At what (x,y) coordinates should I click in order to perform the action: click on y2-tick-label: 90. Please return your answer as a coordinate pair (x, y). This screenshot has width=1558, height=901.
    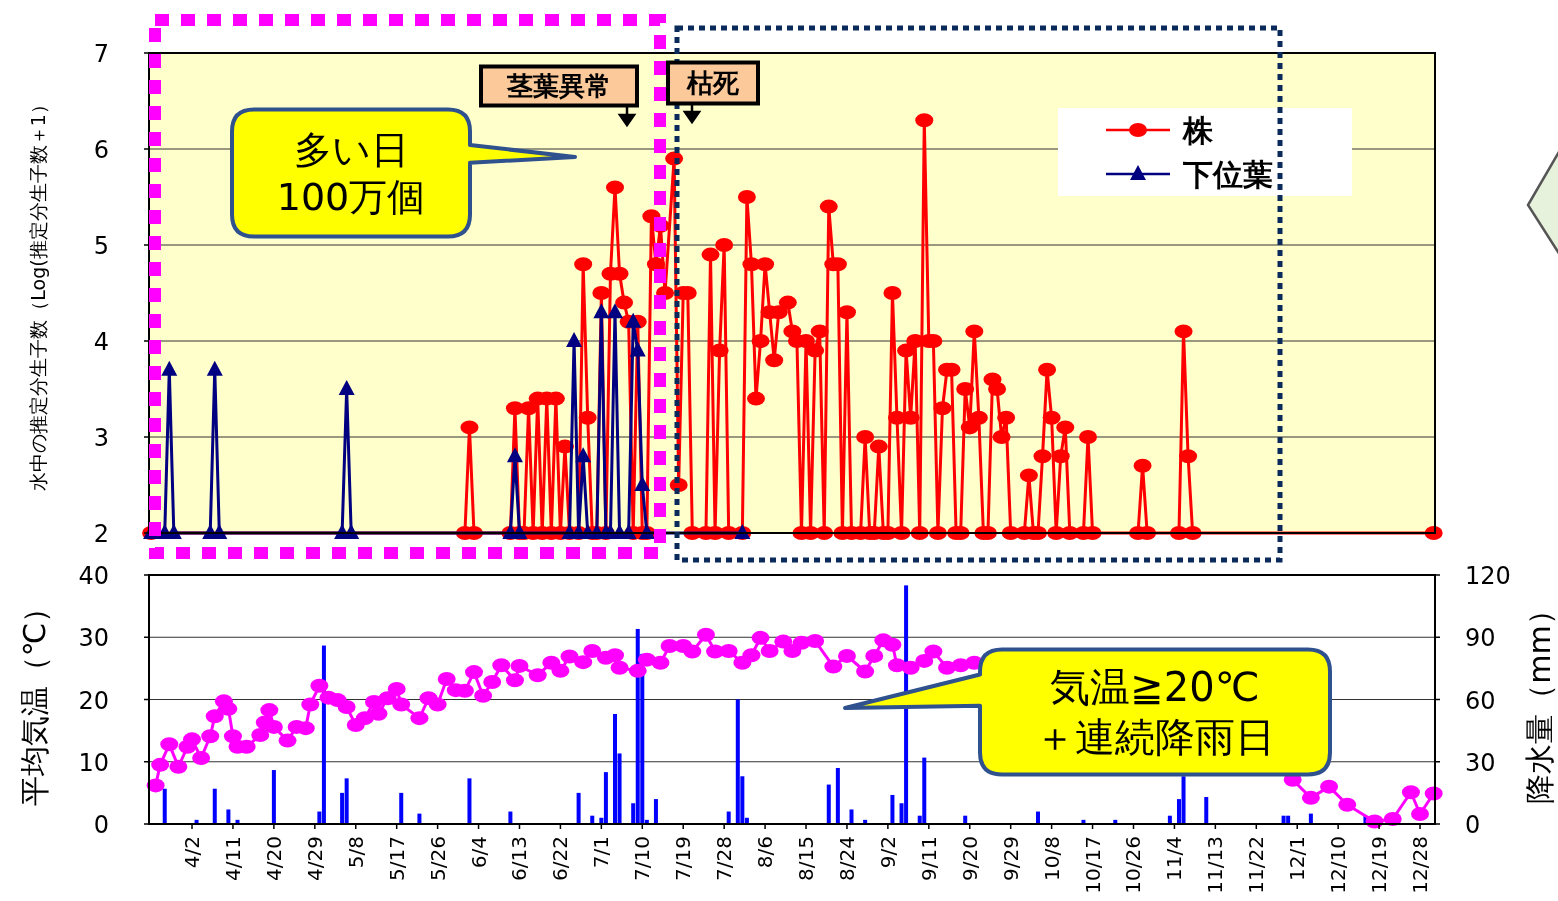
    Looking at the image, I should click on (1480, 638).